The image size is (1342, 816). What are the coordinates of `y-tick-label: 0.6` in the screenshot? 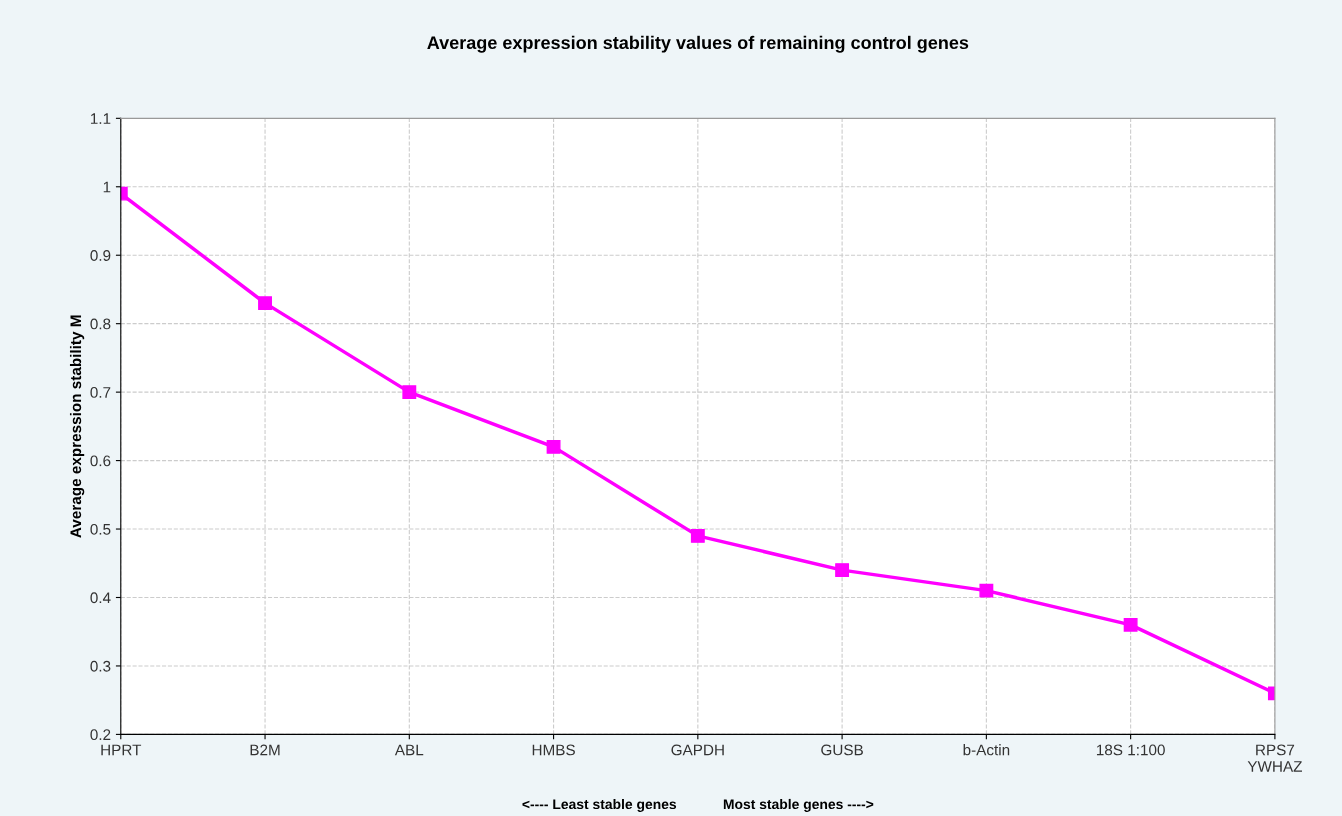 It's located at (100, 461).